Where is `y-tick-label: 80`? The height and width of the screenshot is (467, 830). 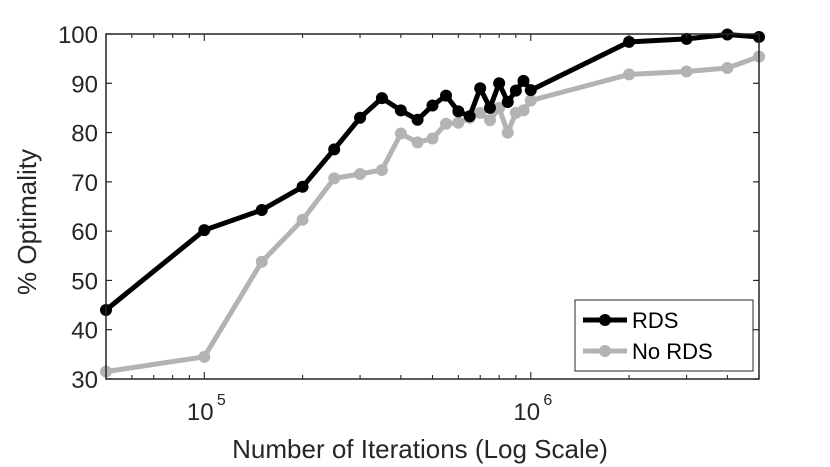 y-tick-label: 80 is located at coordinates (84, 134).